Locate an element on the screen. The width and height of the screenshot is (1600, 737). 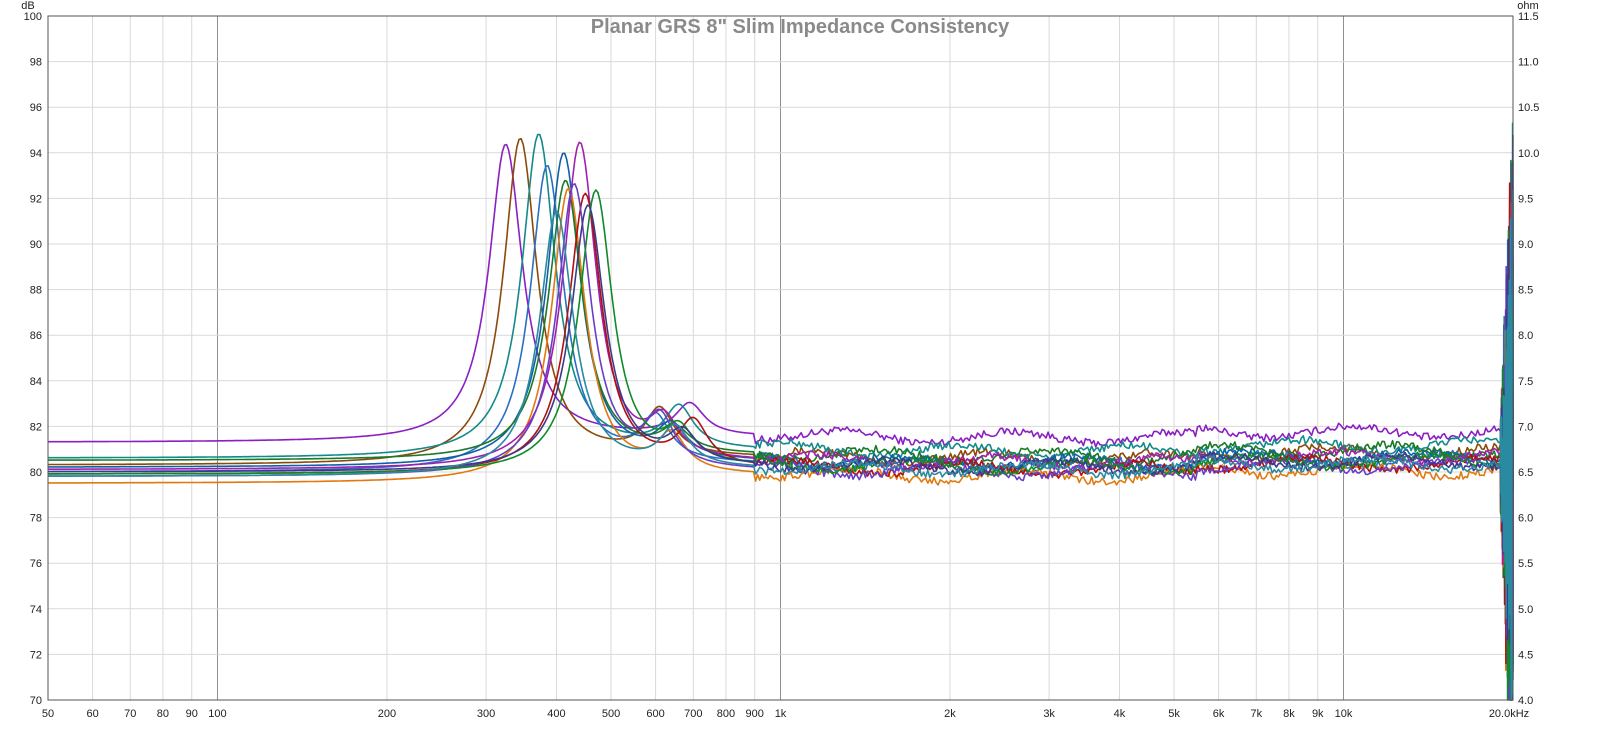
y-left-tick-label: 78 is located at coordinates (36, 519).